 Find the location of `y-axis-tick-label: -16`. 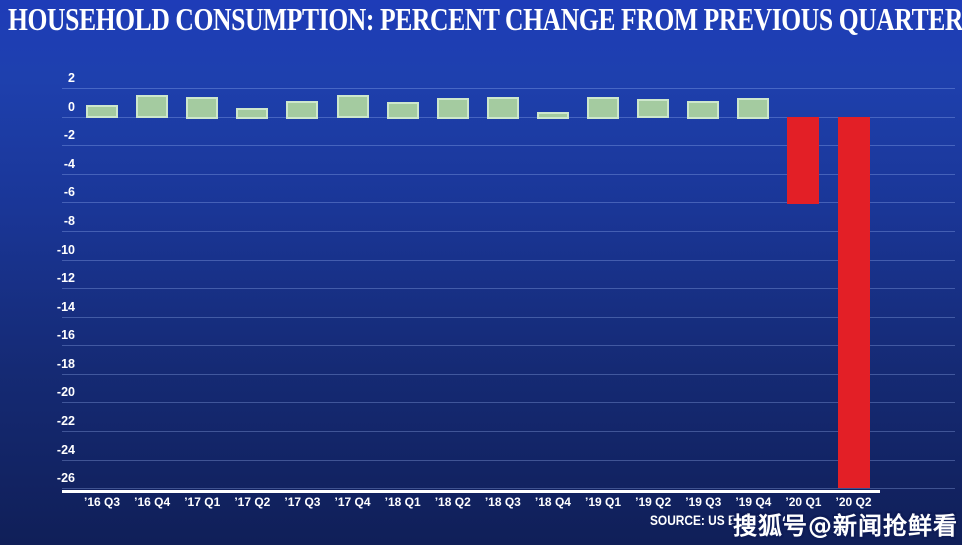

y-axis-tick-label: -16 is located at coordinates (65, 335).